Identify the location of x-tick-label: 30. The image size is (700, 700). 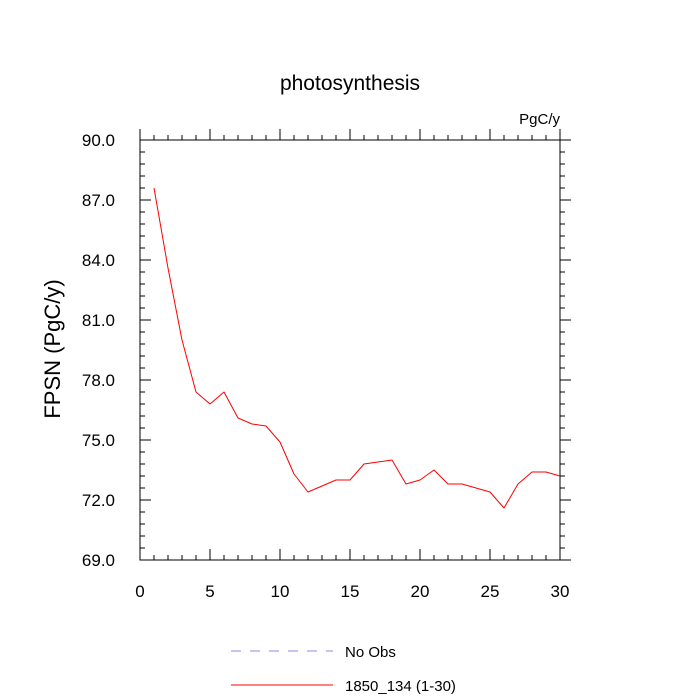
(560, 591).